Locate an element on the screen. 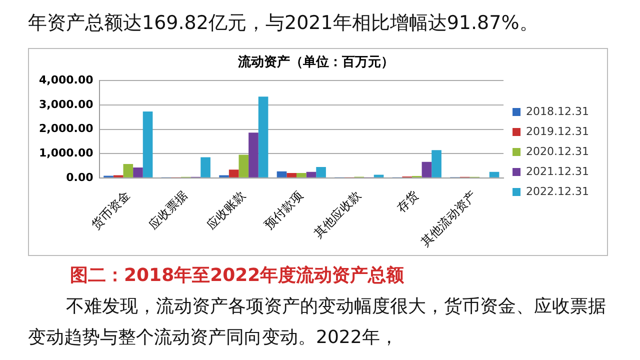  text: 图二：2018年至2022年度流动资产总额 is located at coordinates (237, 276).